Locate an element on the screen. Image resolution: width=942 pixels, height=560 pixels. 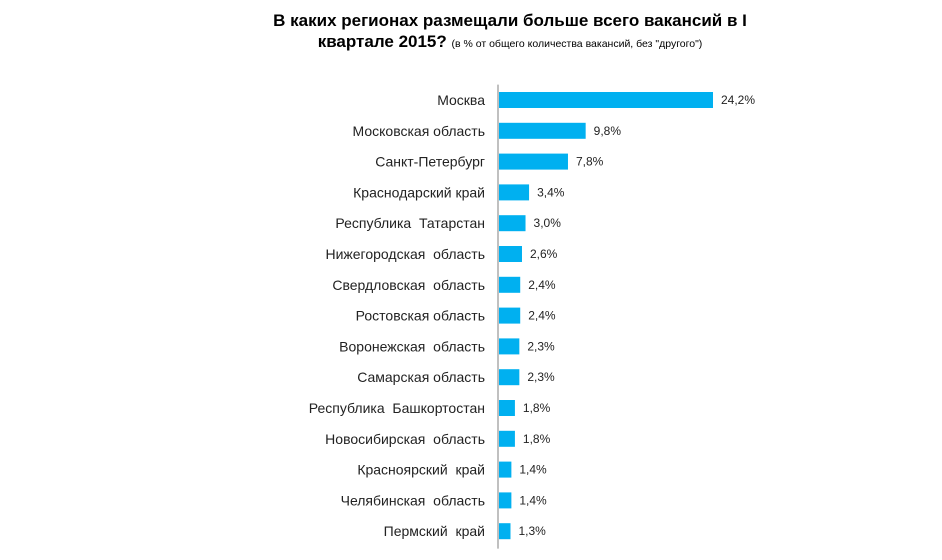
value-label-11: 1,8% is located at coordinates (537, 408).